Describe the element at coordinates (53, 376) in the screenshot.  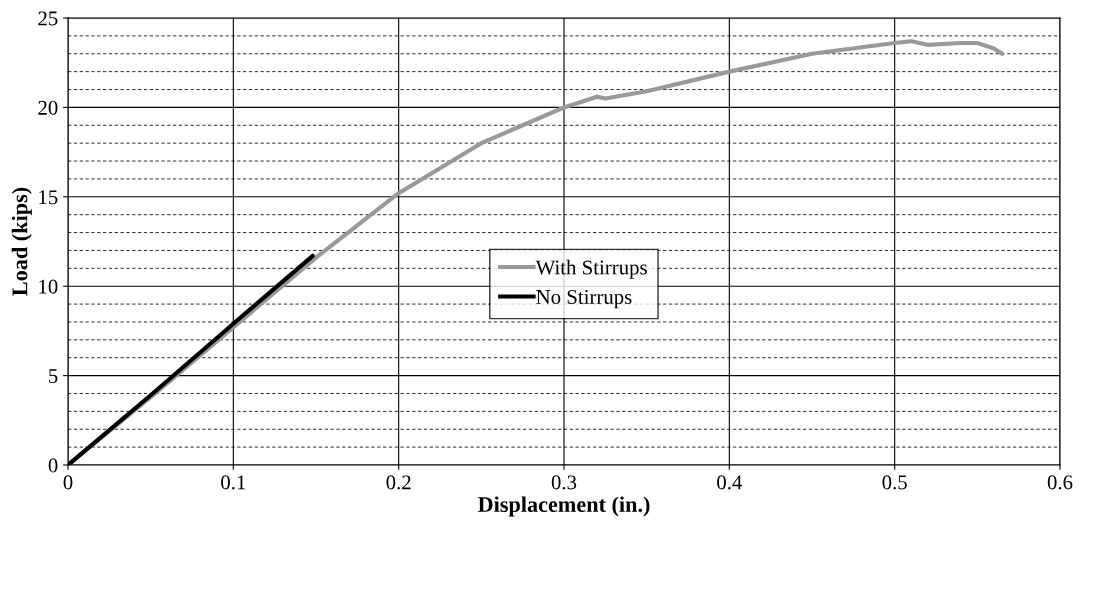
I see `y-tick-label: 5` at that location.